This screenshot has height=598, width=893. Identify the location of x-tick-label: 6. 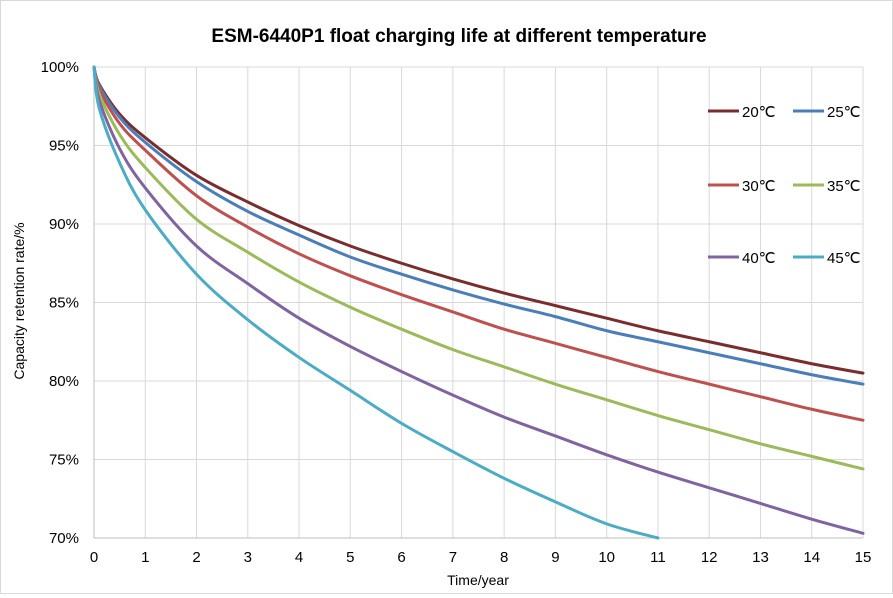
(401, 557).